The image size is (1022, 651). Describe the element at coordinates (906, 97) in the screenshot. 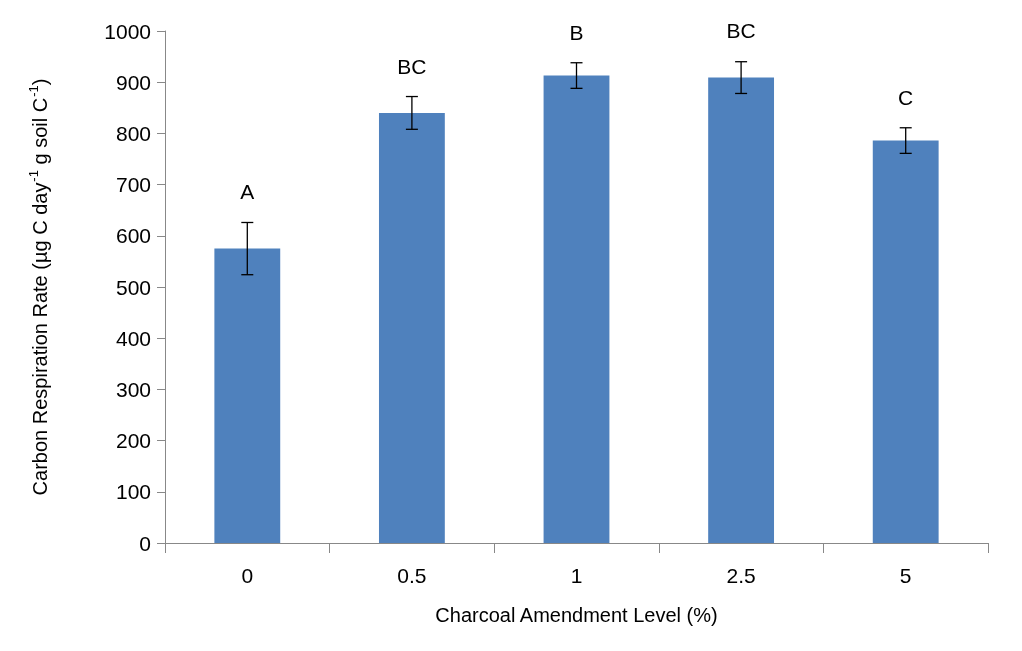

I see `annotation: C` at that location.